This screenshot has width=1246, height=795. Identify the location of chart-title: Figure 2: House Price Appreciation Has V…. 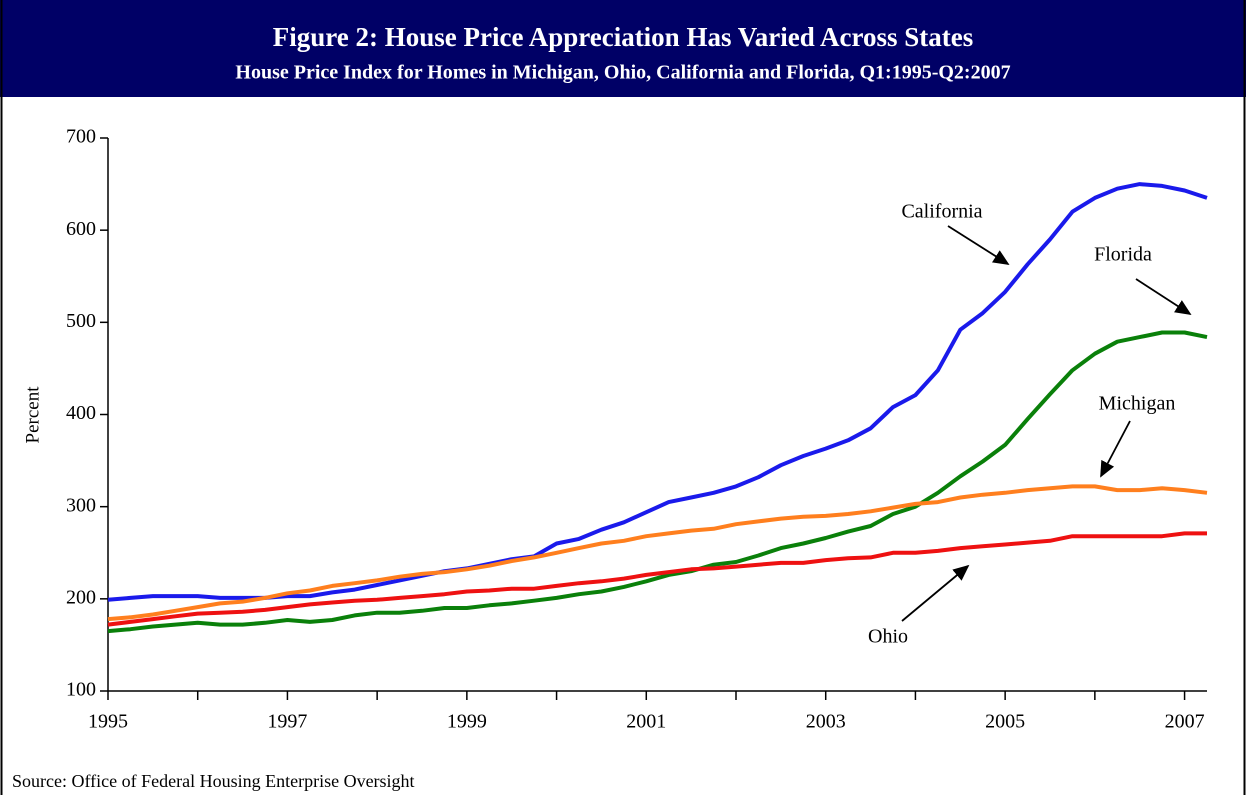
(623, 37).